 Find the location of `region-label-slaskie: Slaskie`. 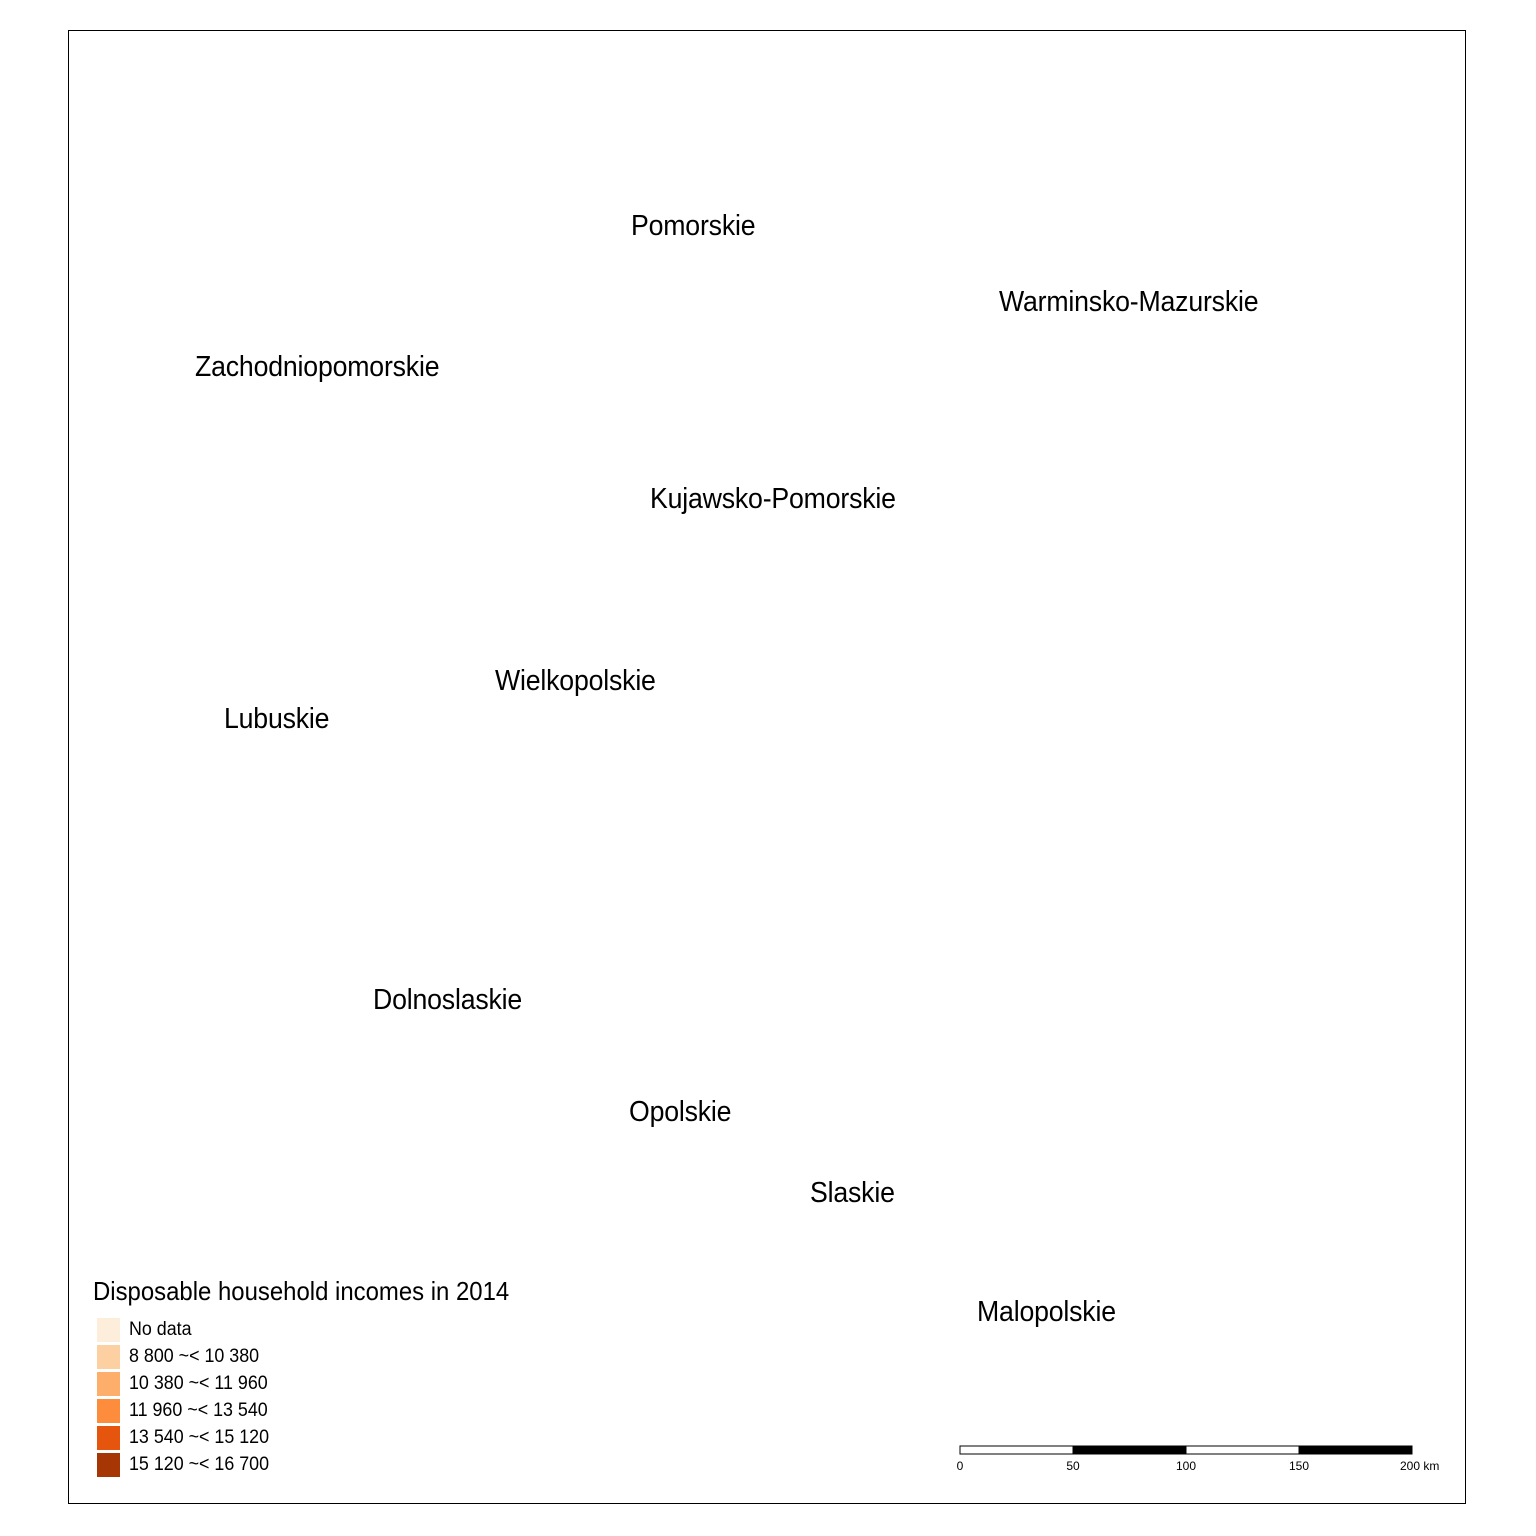

region-label-slaskie: Slaskie is located at coordinates (852, 1193).